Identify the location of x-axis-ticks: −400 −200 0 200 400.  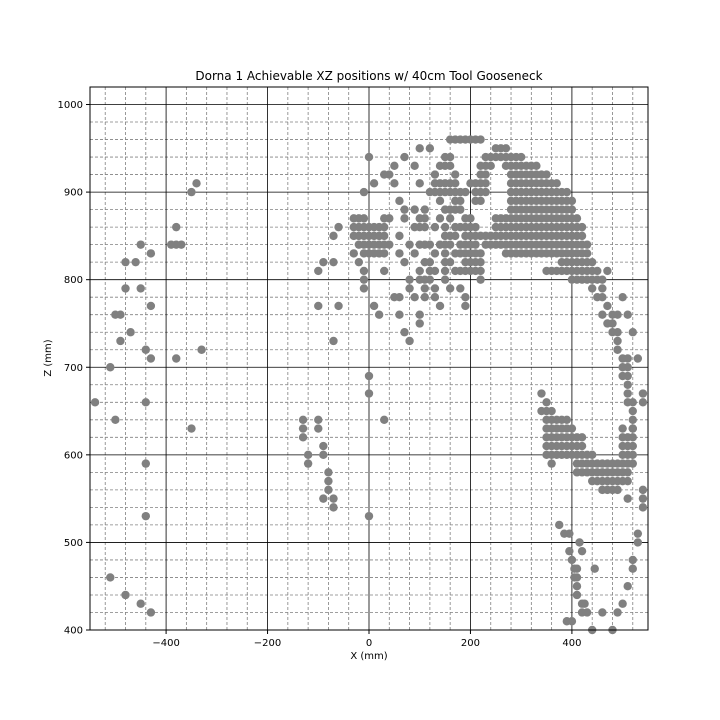
(366, 639).